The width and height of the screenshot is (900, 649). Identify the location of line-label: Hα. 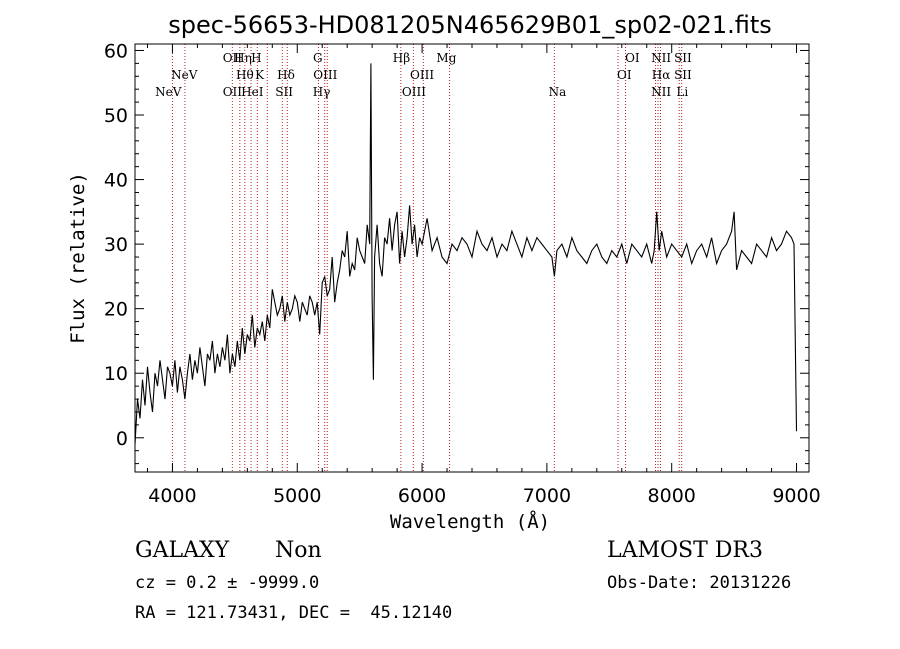
(661, 75).